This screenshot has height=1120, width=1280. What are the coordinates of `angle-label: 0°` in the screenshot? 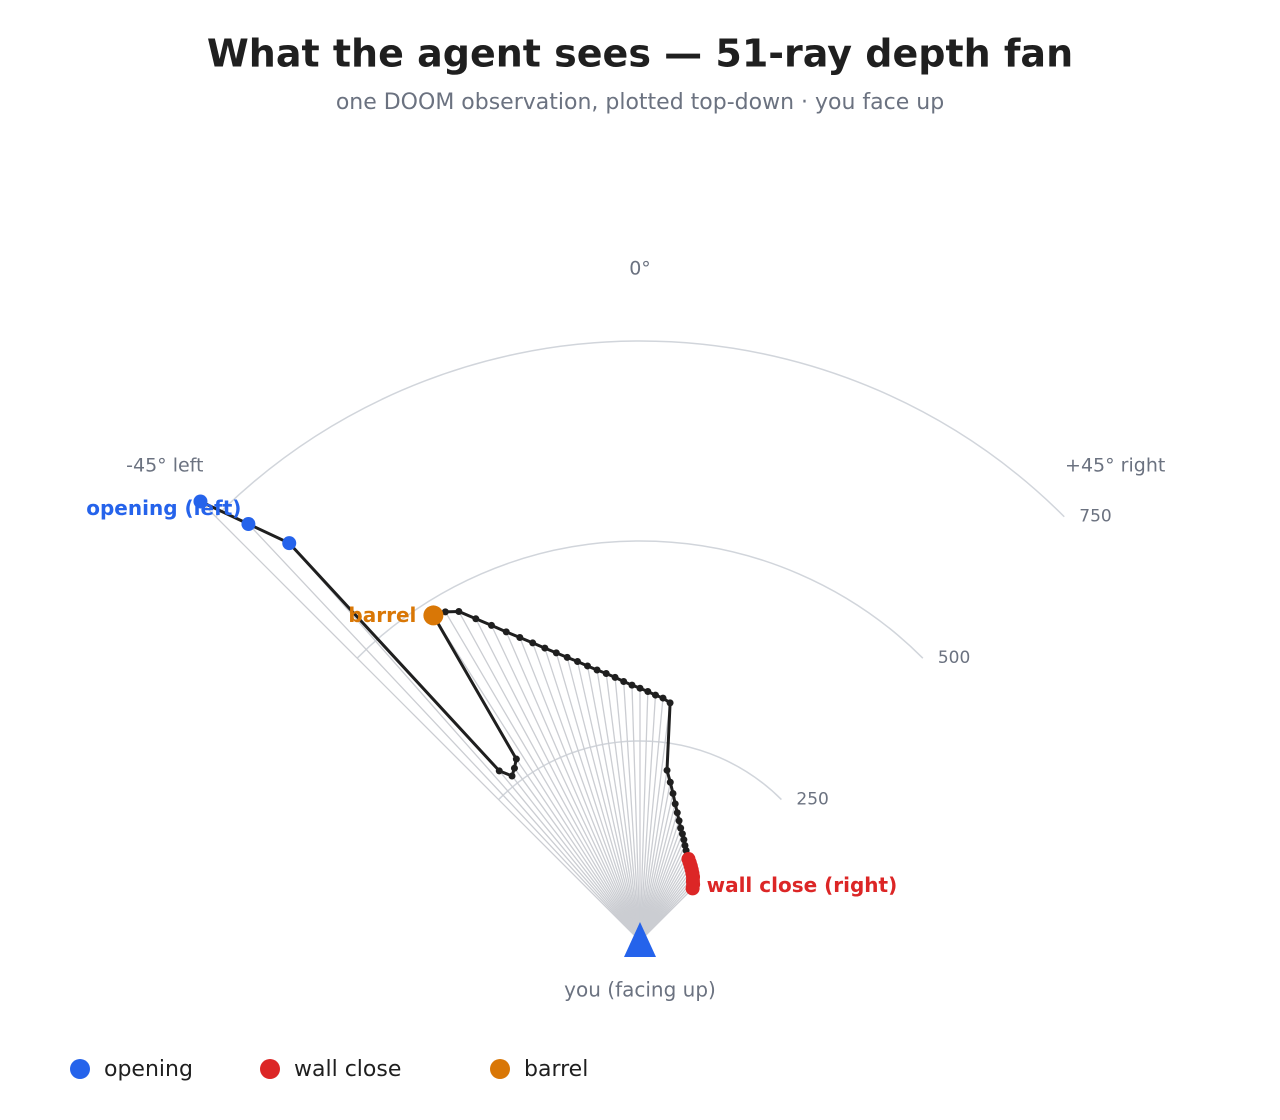 It's located at (640, 269).